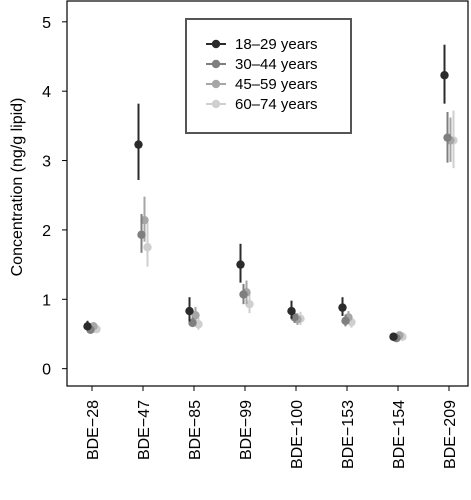 The width and height of the screenshot is (471, 500). I want to click on y-axis: 0 1 2 3 4 5, so click(54, 197).